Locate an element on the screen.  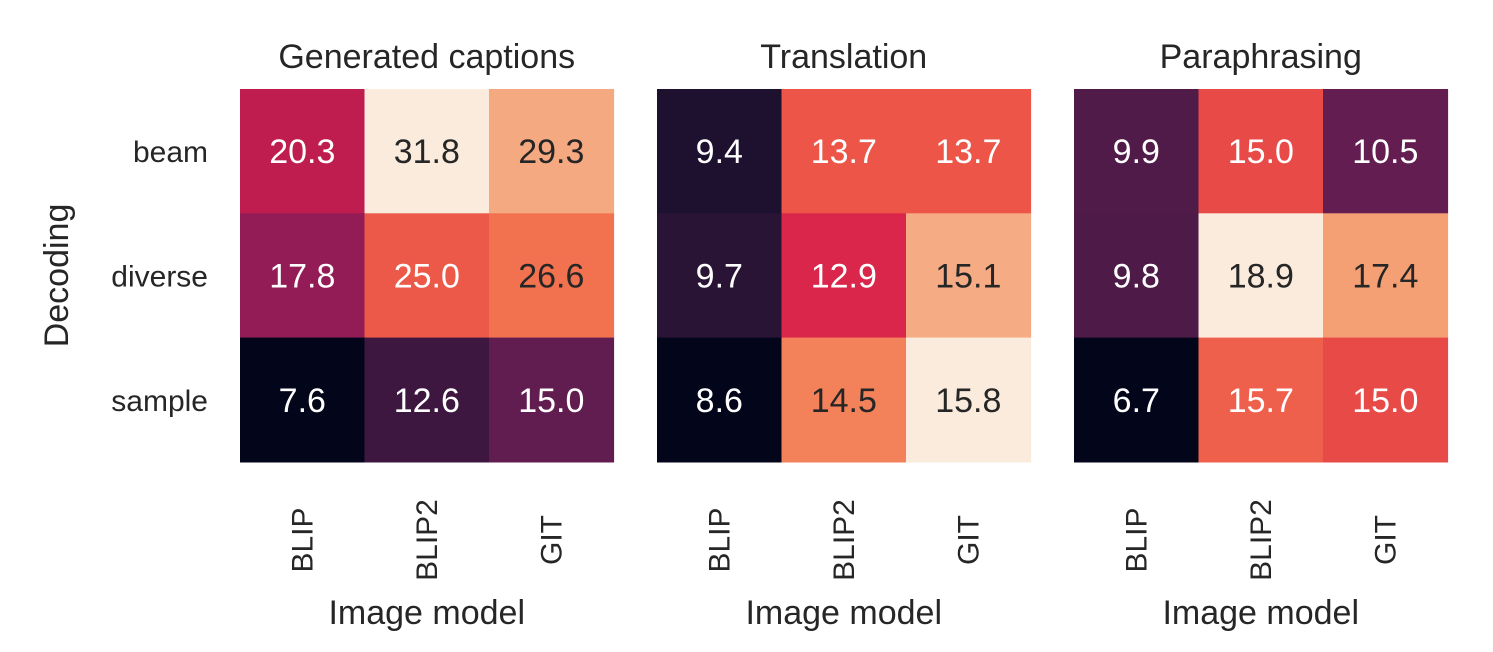
cell-value-label: 14.5 is located at coordinates (844, 401).